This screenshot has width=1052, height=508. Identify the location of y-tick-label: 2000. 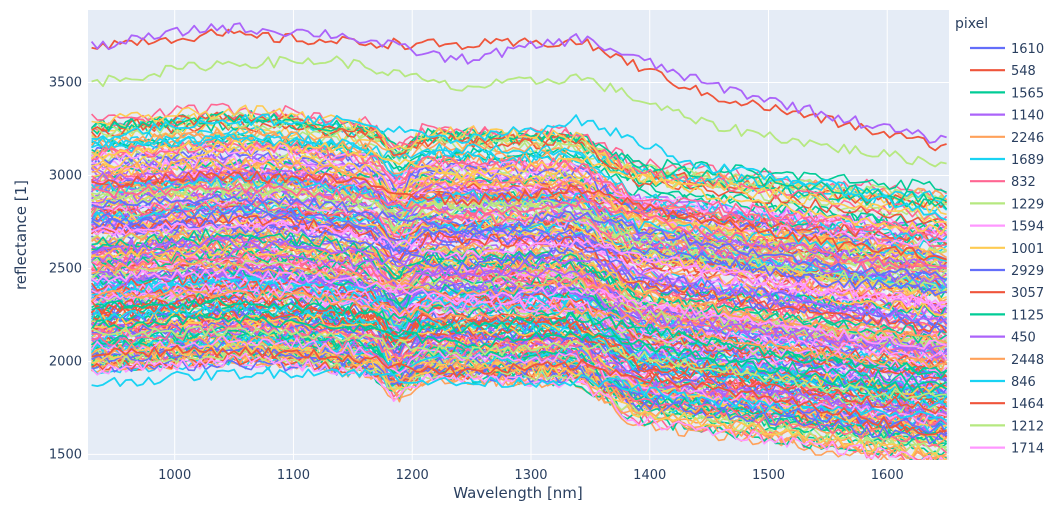
(65, 361).